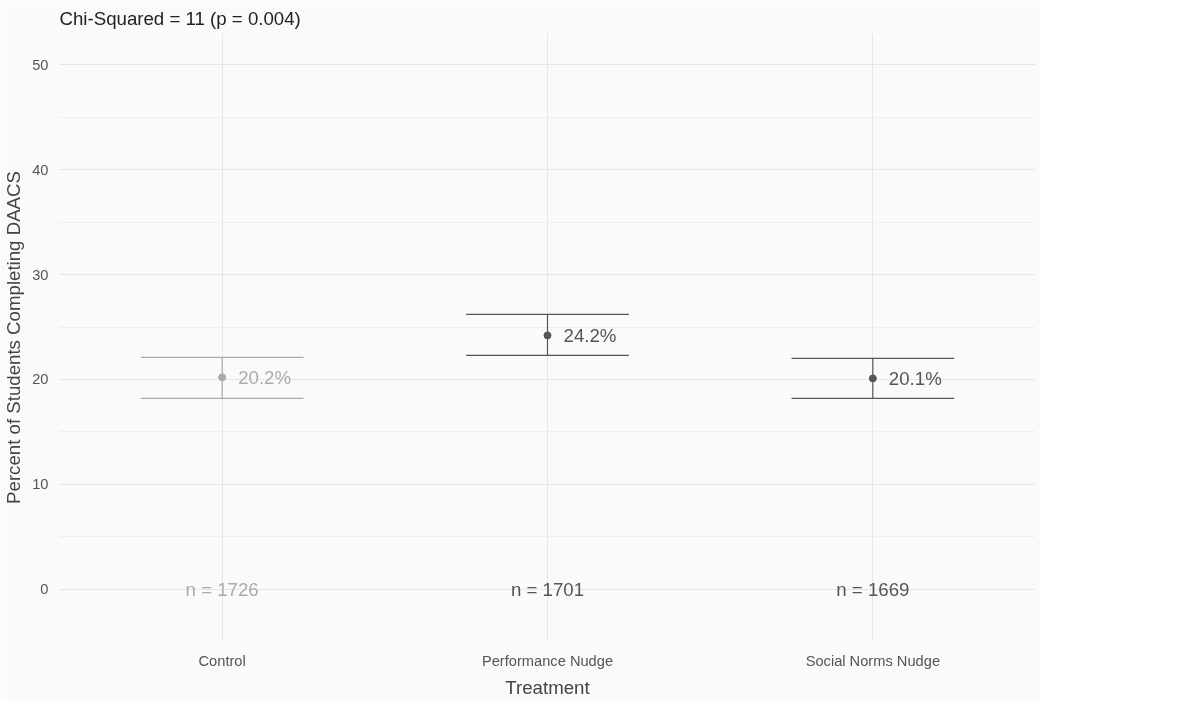  Describe the element at coordinates (915, 378) in the screenshot. I see `data-label: 20.1%` at that location.